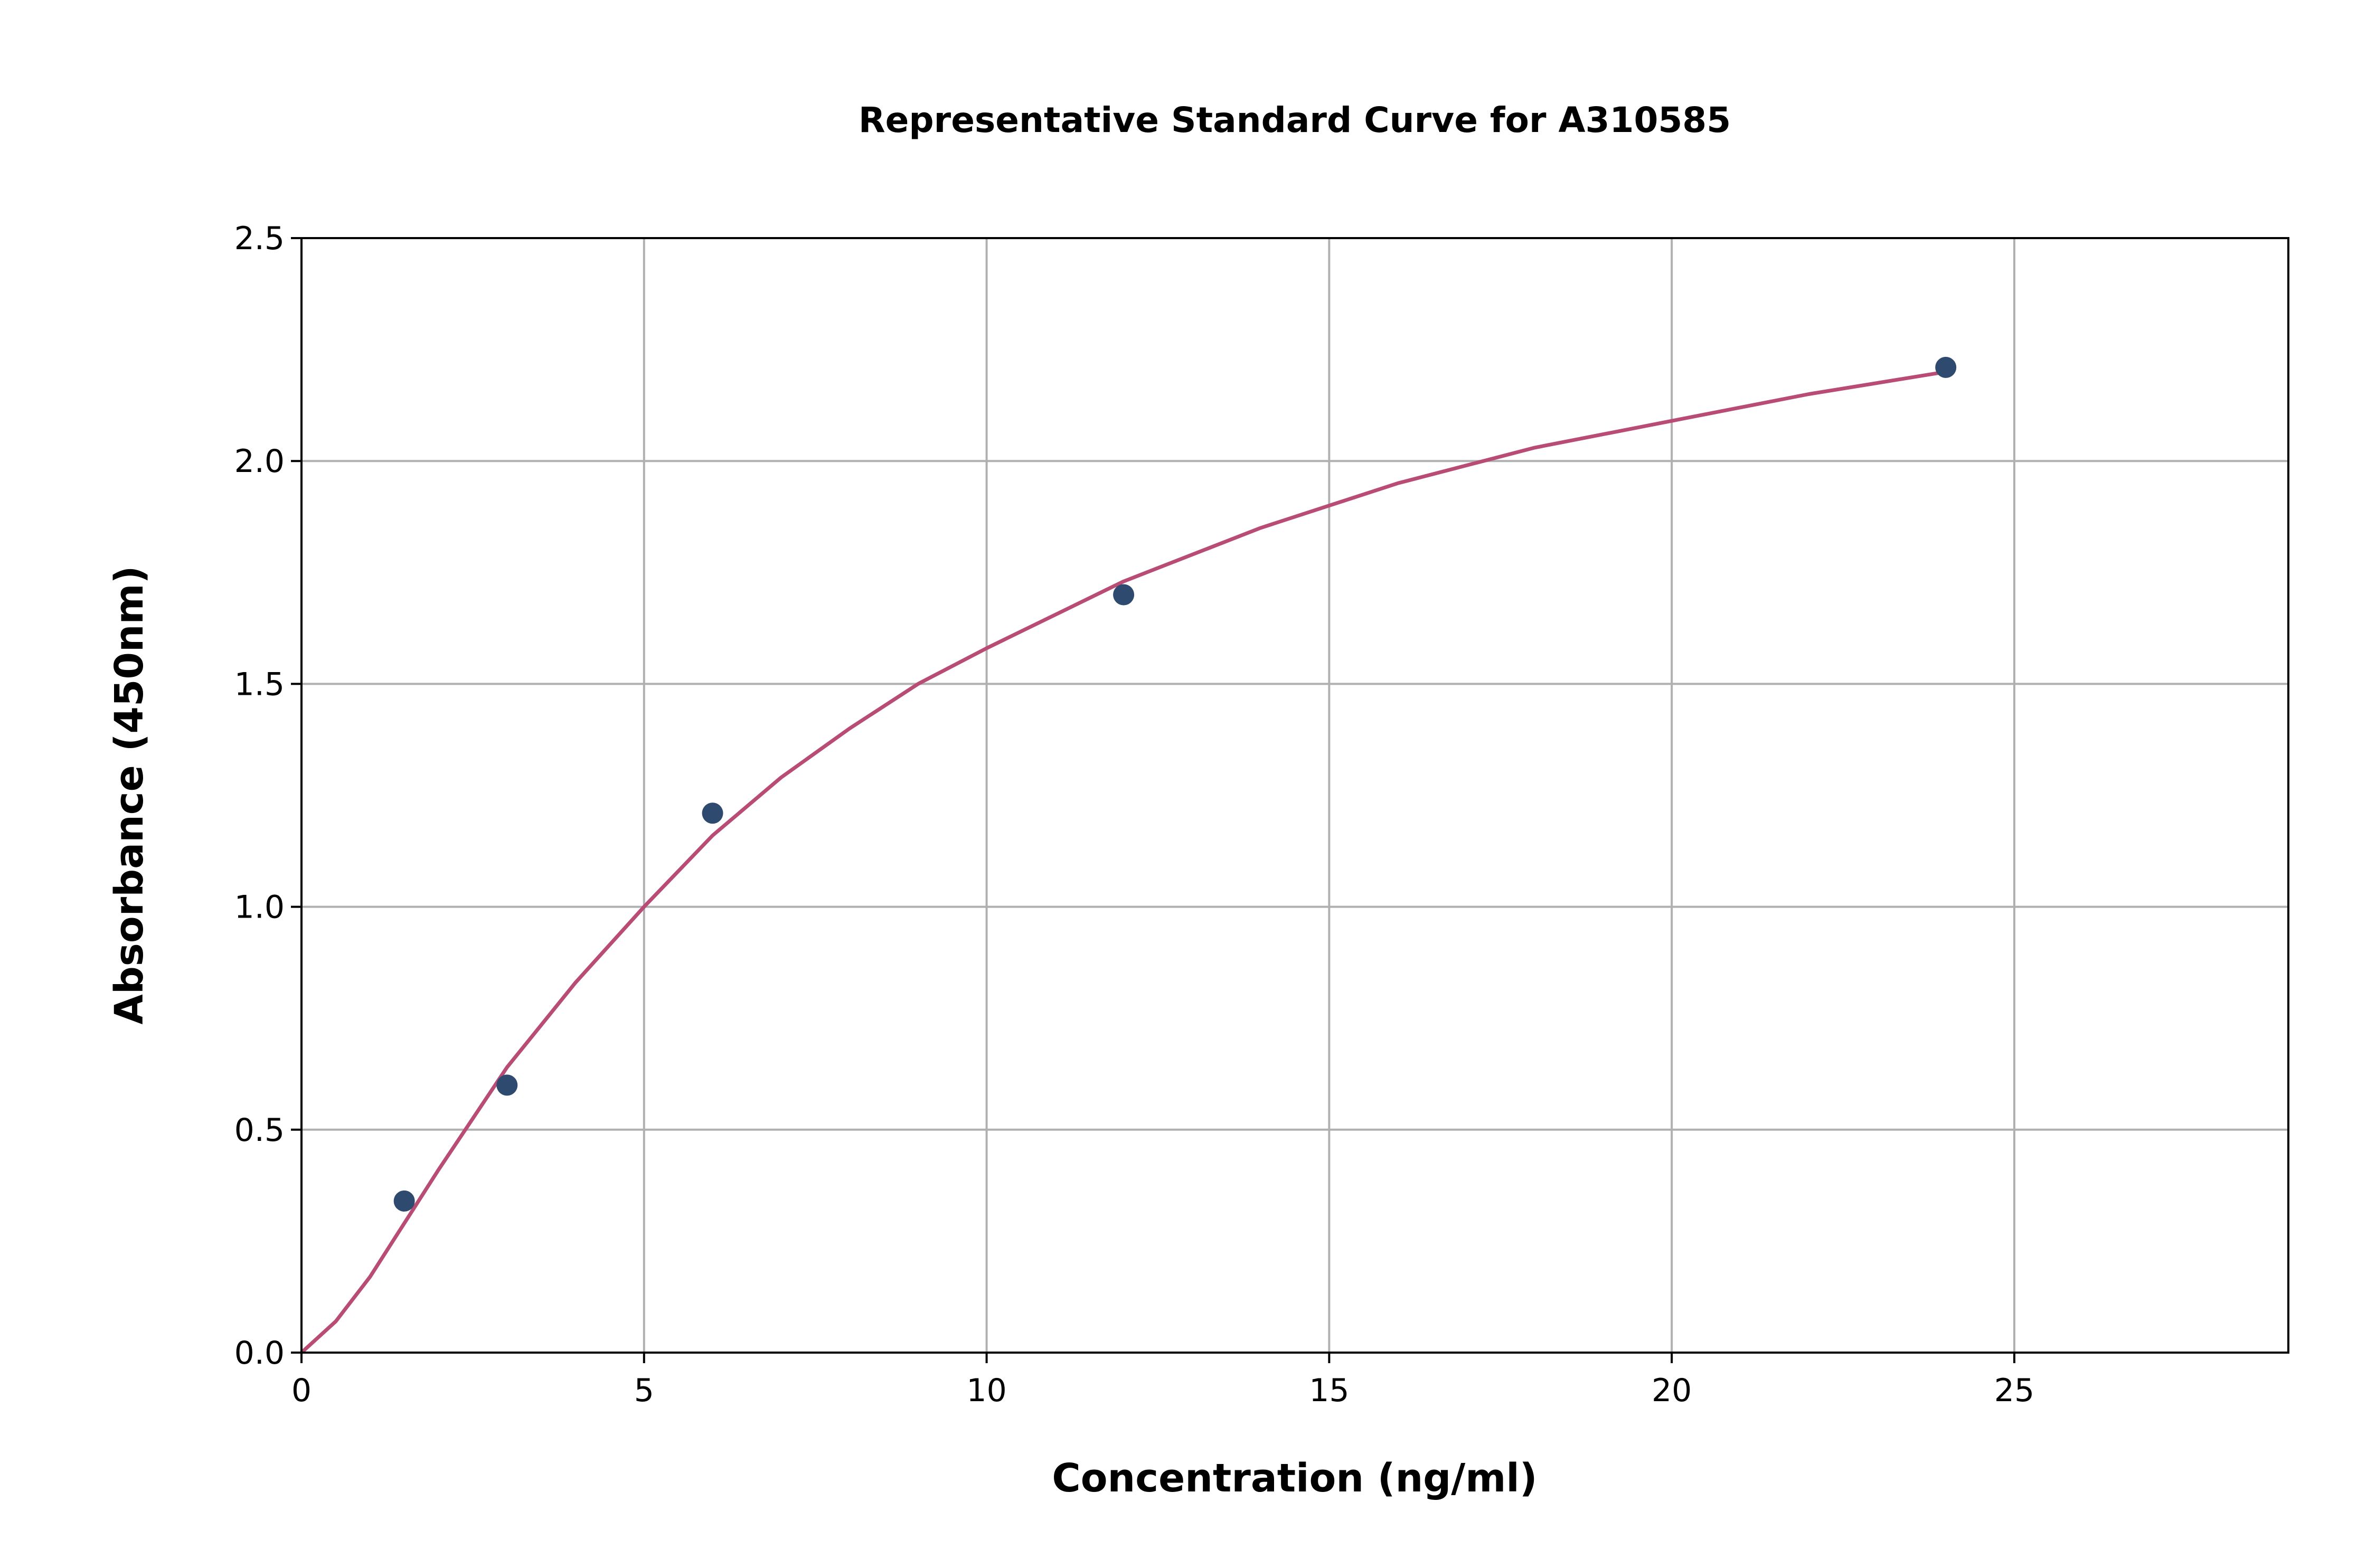 The height and width of the screenshot is (1568, 2376). What do you see at coordinates (129, 795) in the screenshot?
I see `y-axis-label: Absorbance (450nm)` at bounding box center [129, 795].